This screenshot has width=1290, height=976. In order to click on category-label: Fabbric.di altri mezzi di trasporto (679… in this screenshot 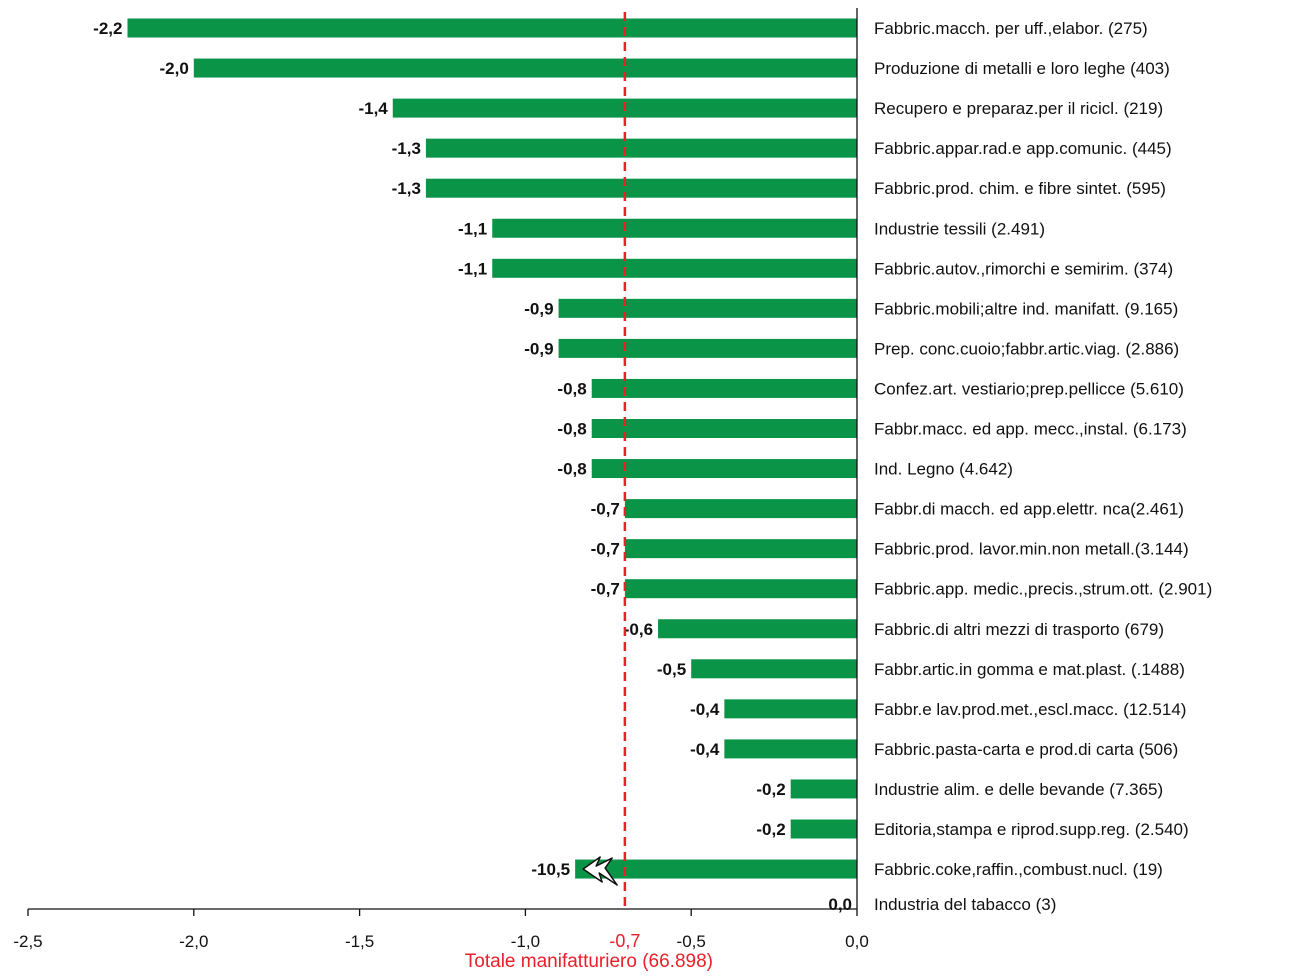, I will do `click(1019, 629)`.